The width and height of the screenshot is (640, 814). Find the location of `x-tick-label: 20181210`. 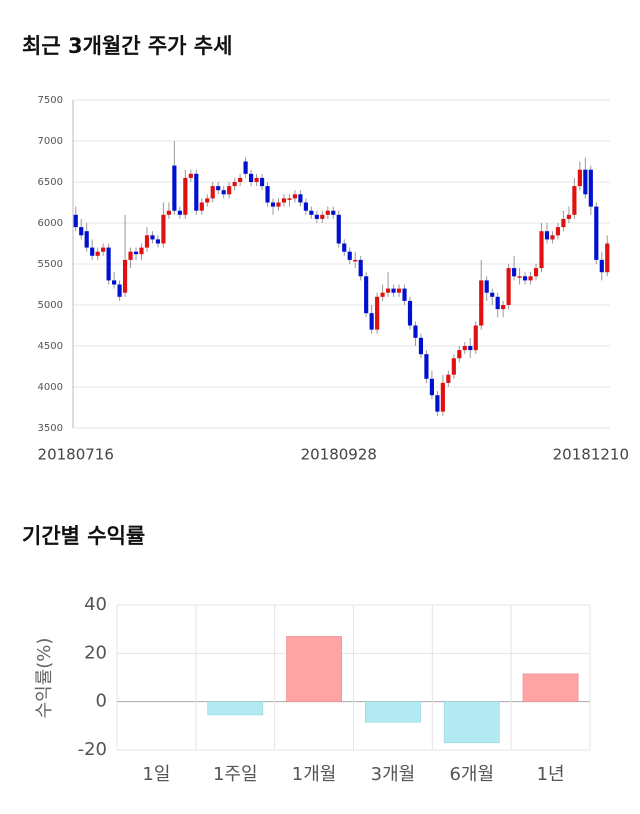

x-tick-label: 20181210 is located at coordinates (591, 455).